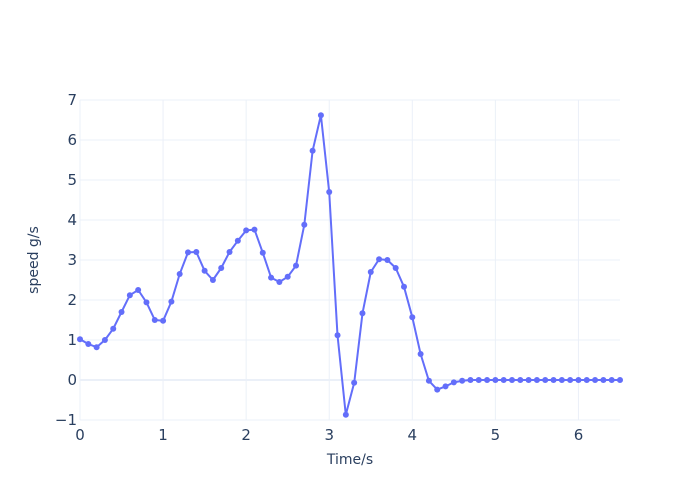 This screenshot has width=700, height=500. What do you see at coordinates (72, 140) in the screenshot?
I see `y-tick-label: 6` at bounding box center [72, 140].